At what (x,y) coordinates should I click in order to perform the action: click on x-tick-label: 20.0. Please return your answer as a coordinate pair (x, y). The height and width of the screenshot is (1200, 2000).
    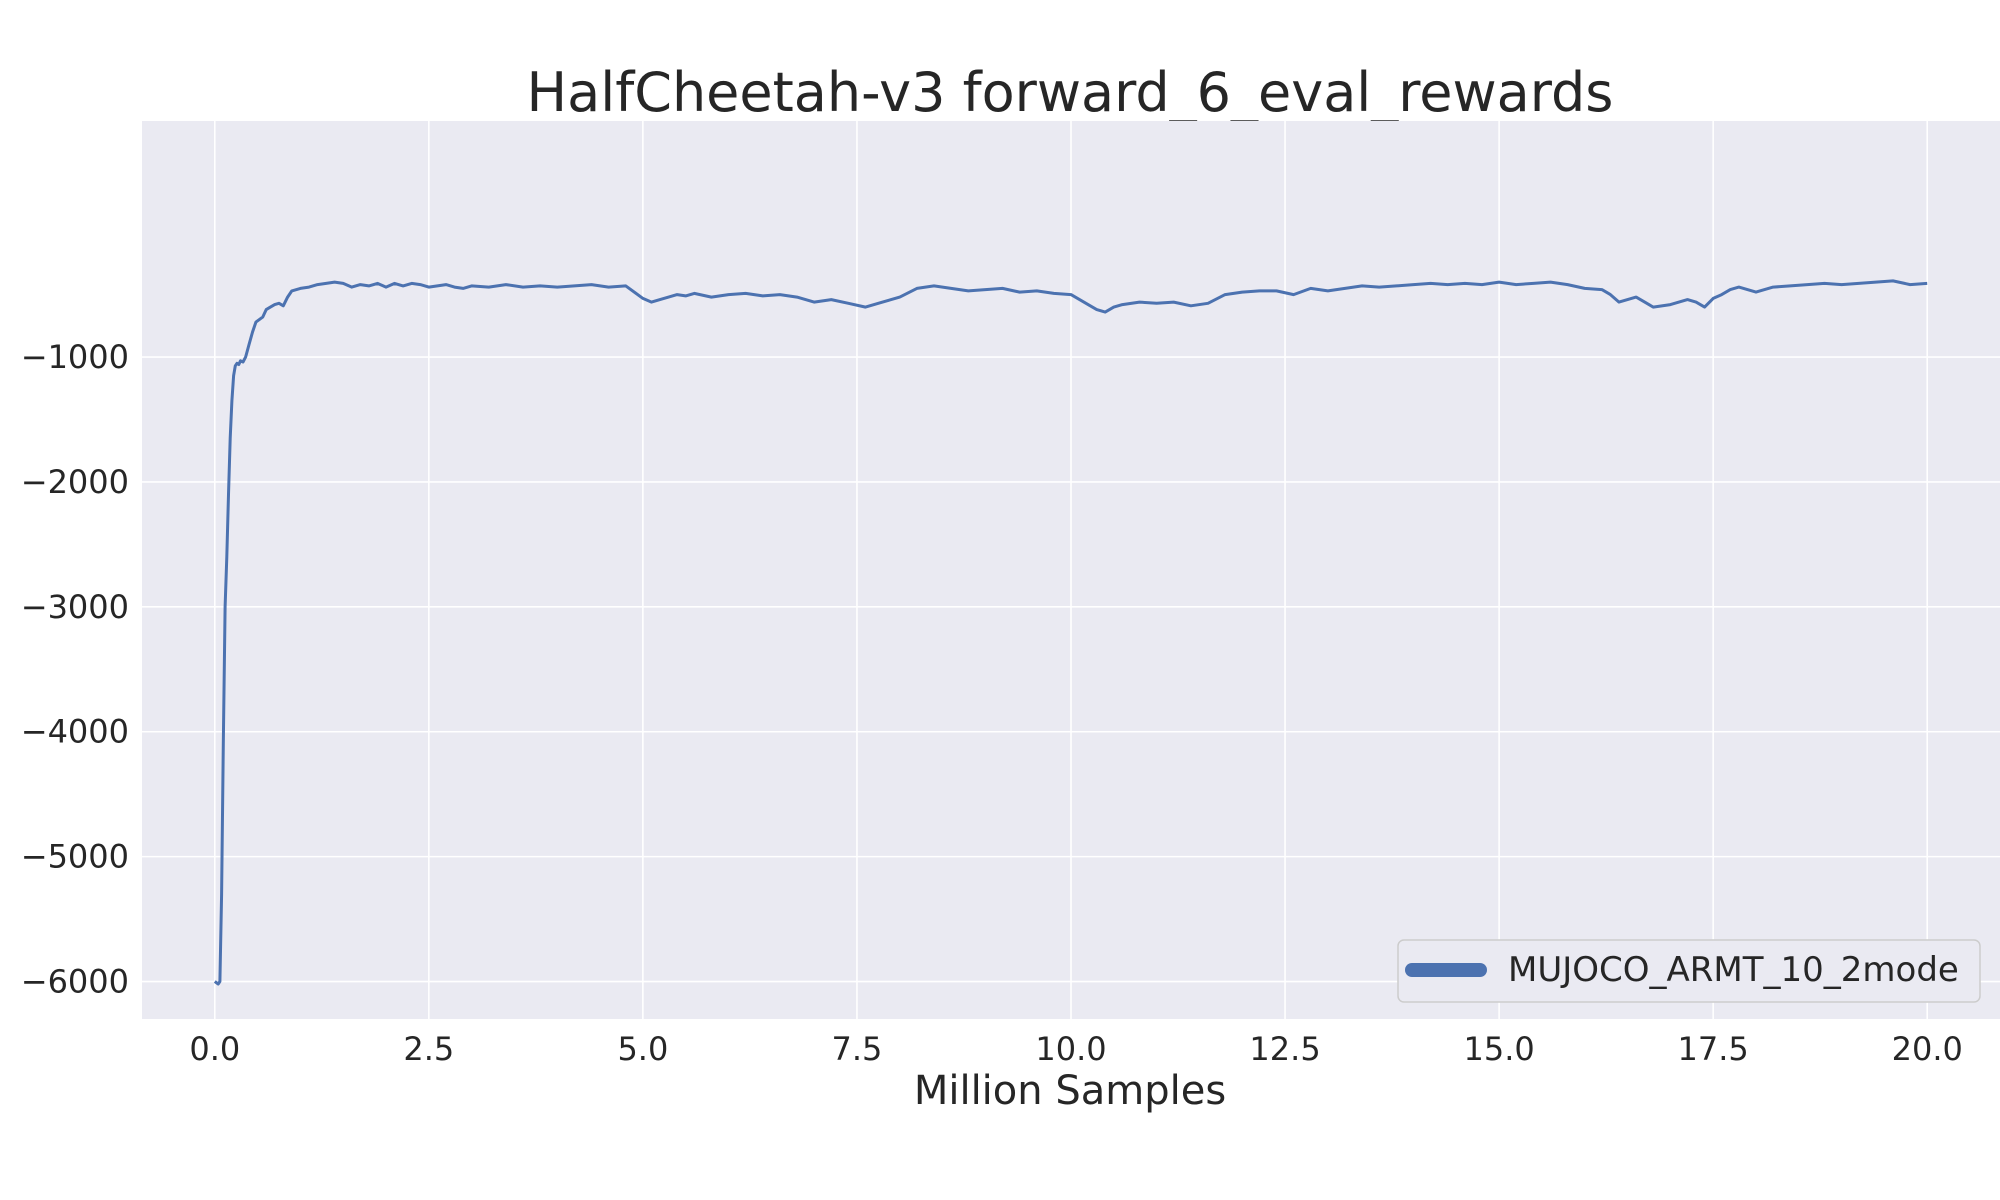
    Looking at the image, I should click on (1927, 1049).